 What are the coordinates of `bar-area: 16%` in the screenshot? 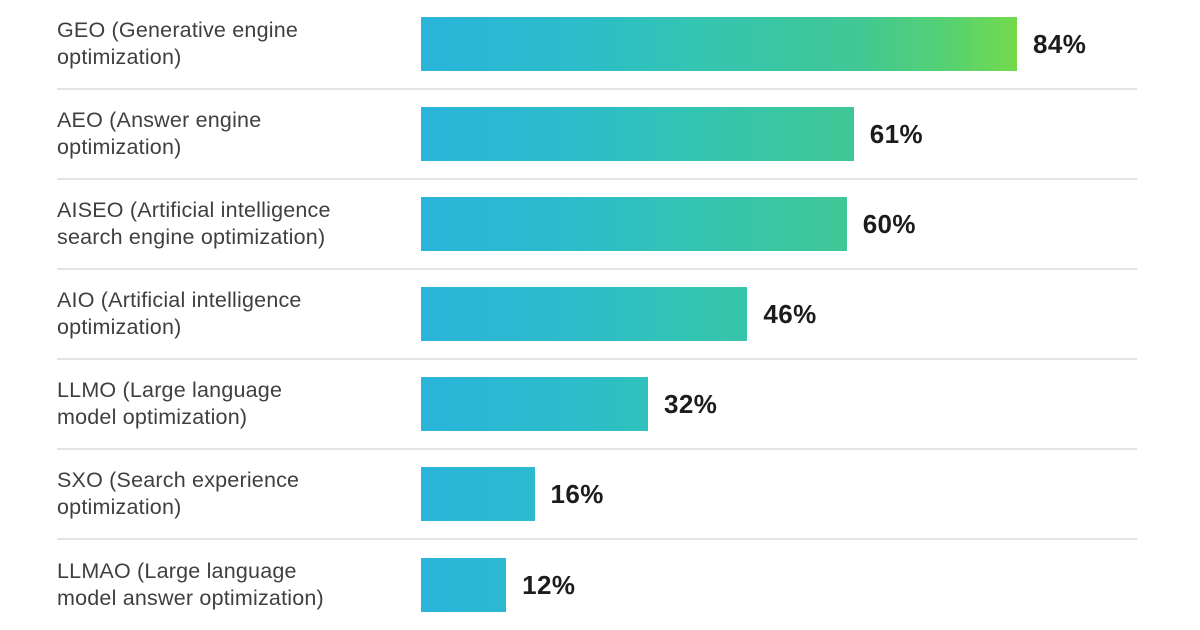 It's located at (779, 494).